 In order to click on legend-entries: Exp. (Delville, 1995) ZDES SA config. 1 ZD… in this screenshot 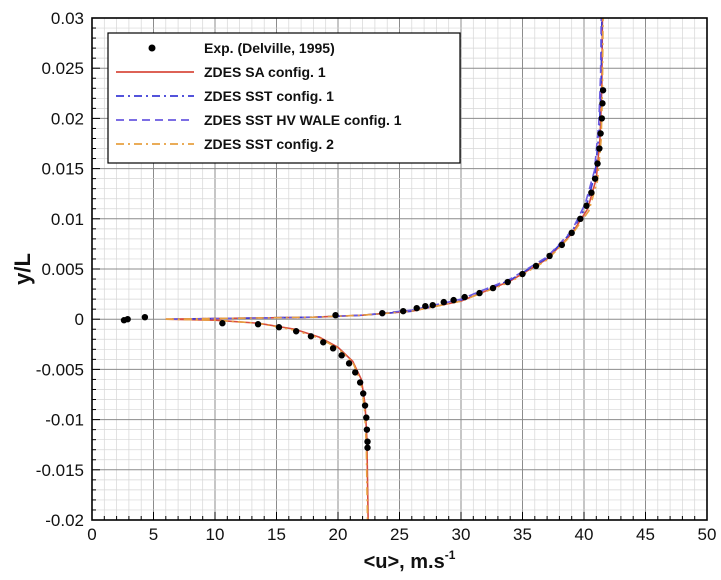, I will do `click(259, 96)`.